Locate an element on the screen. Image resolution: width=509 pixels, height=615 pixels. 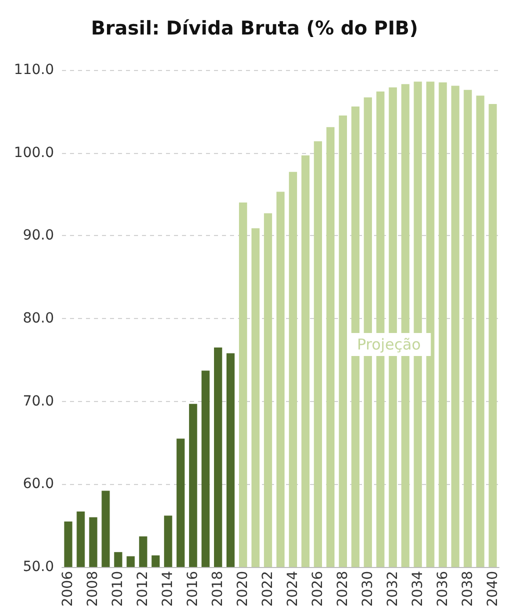
x-tick-label: 2034 is located at coordinates (418, 588).